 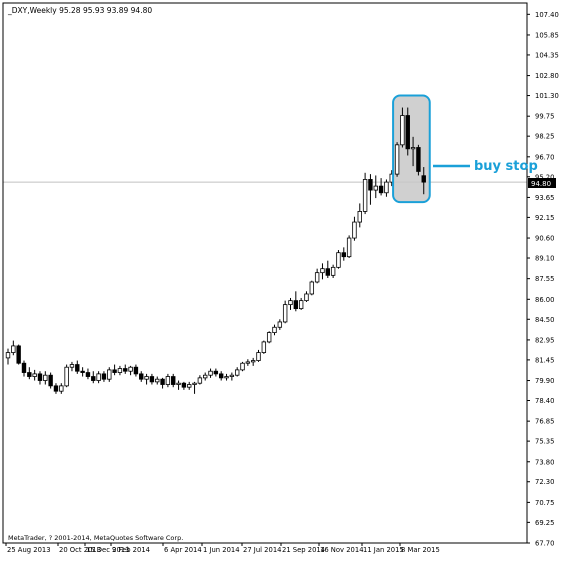 What do you see at coordinates (544, 177) in the screenshot?
I see `y-tick-label: 95.20` at bounding box center [544, 177].